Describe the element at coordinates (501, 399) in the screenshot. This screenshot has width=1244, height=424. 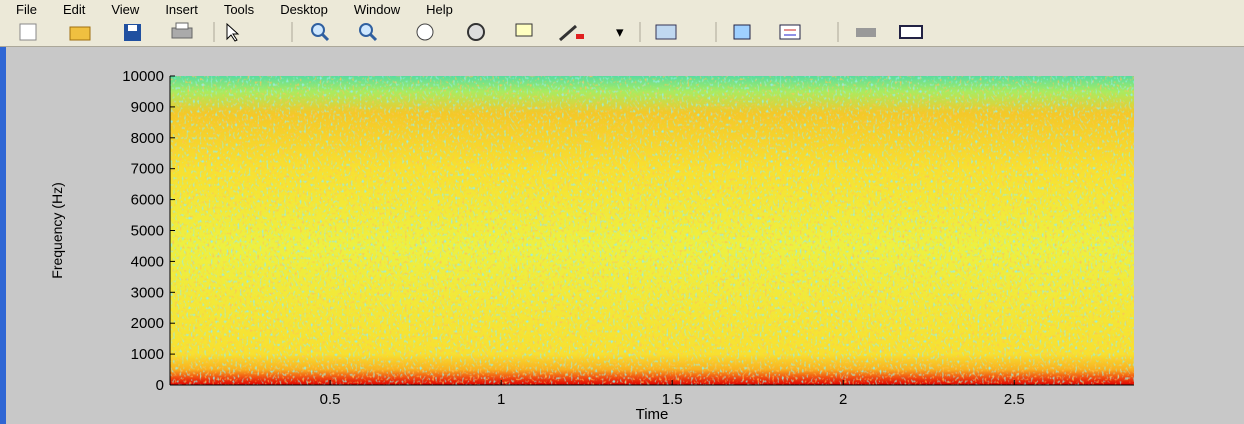
I see `x-tick-label: 1` at that location.